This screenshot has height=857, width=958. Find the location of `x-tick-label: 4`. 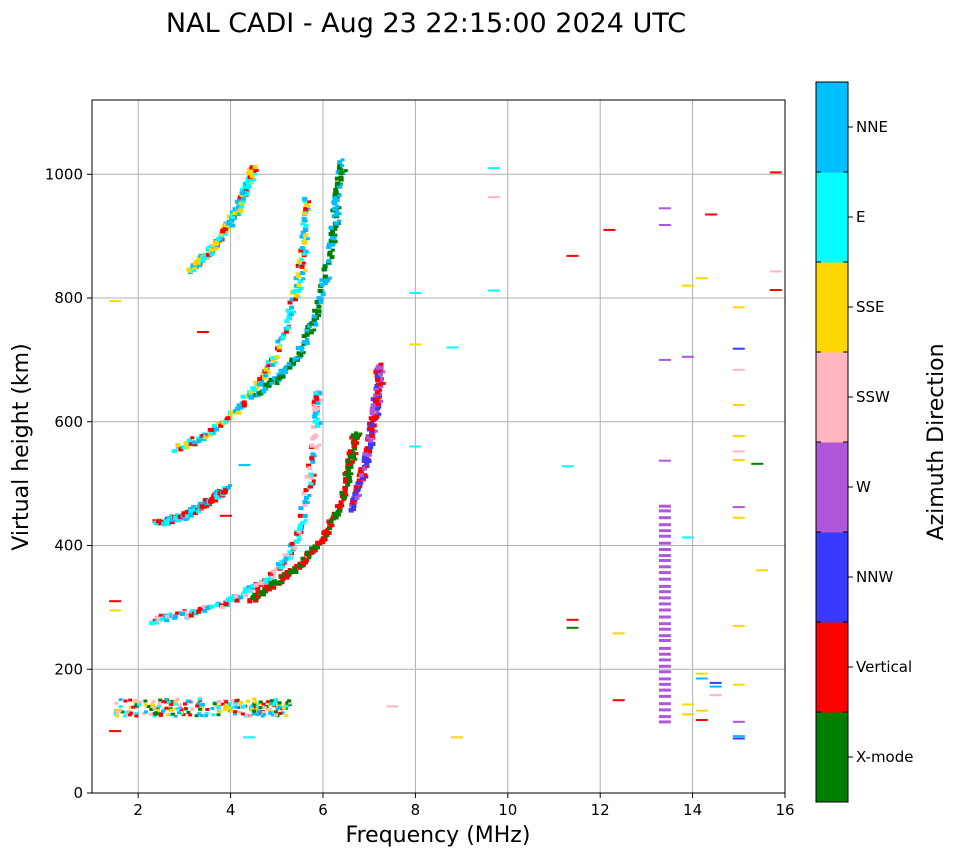

x-tick-label: 4 is located at coordinates (231, 810).